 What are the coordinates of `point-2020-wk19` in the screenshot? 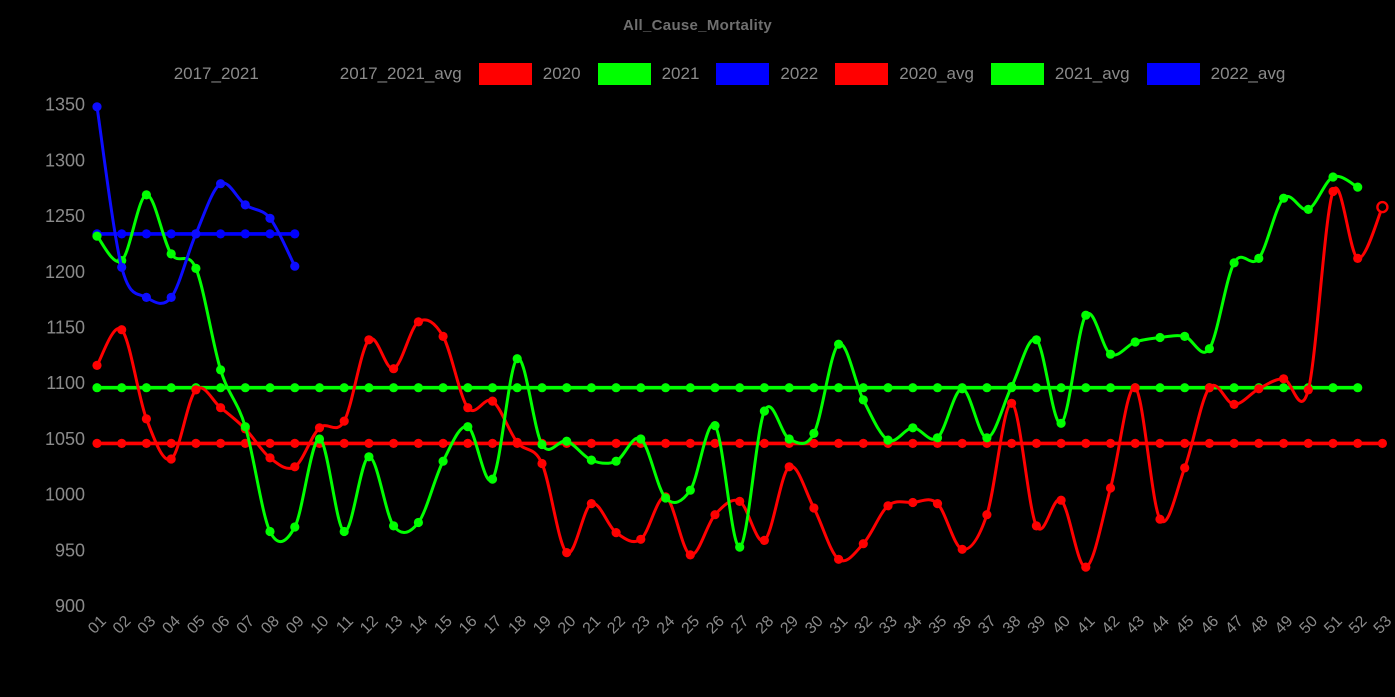 It's located at (542, 463).